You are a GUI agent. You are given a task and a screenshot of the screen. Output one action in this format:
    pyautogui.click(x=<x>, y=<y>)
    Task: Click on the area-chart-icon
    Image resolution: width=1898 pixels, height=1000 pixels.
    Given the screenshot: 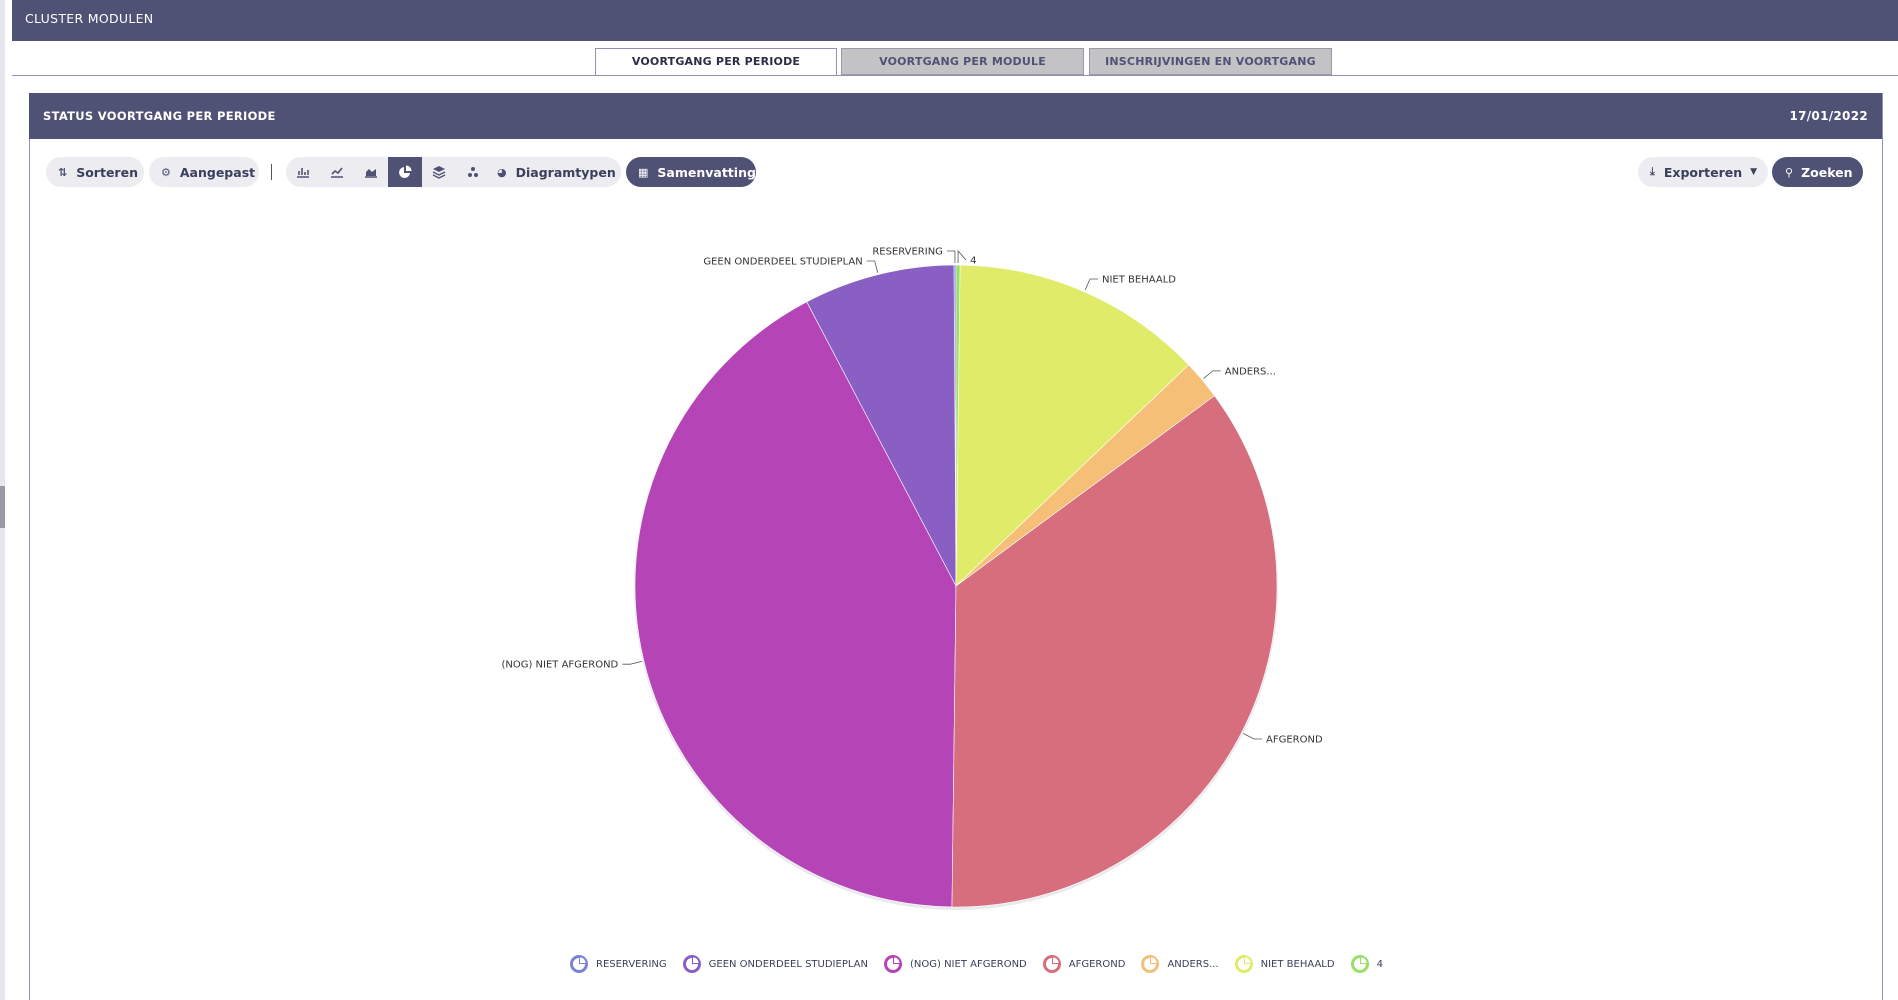 What is the action you would take?
    pyautogui.click(x=371, y=173)
    